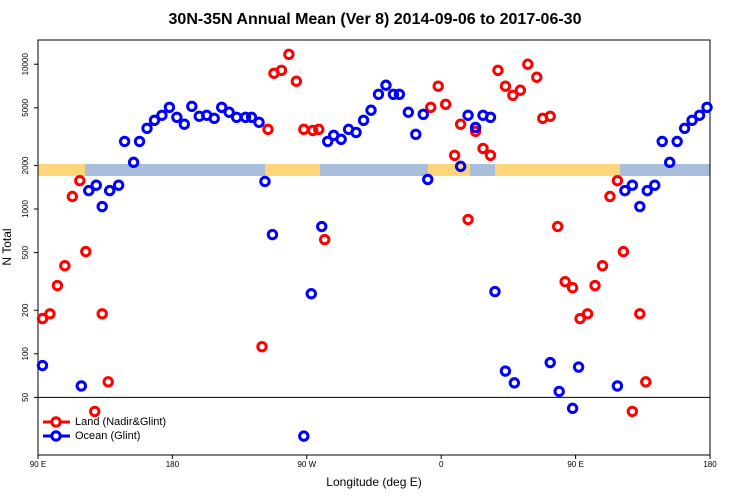 The width and height of the screenshot is (750, 500). What do you see at coordinates (25, 107) in the screenshot?
I see `y-tick-label: 5000` at bounding box center [25, 107].